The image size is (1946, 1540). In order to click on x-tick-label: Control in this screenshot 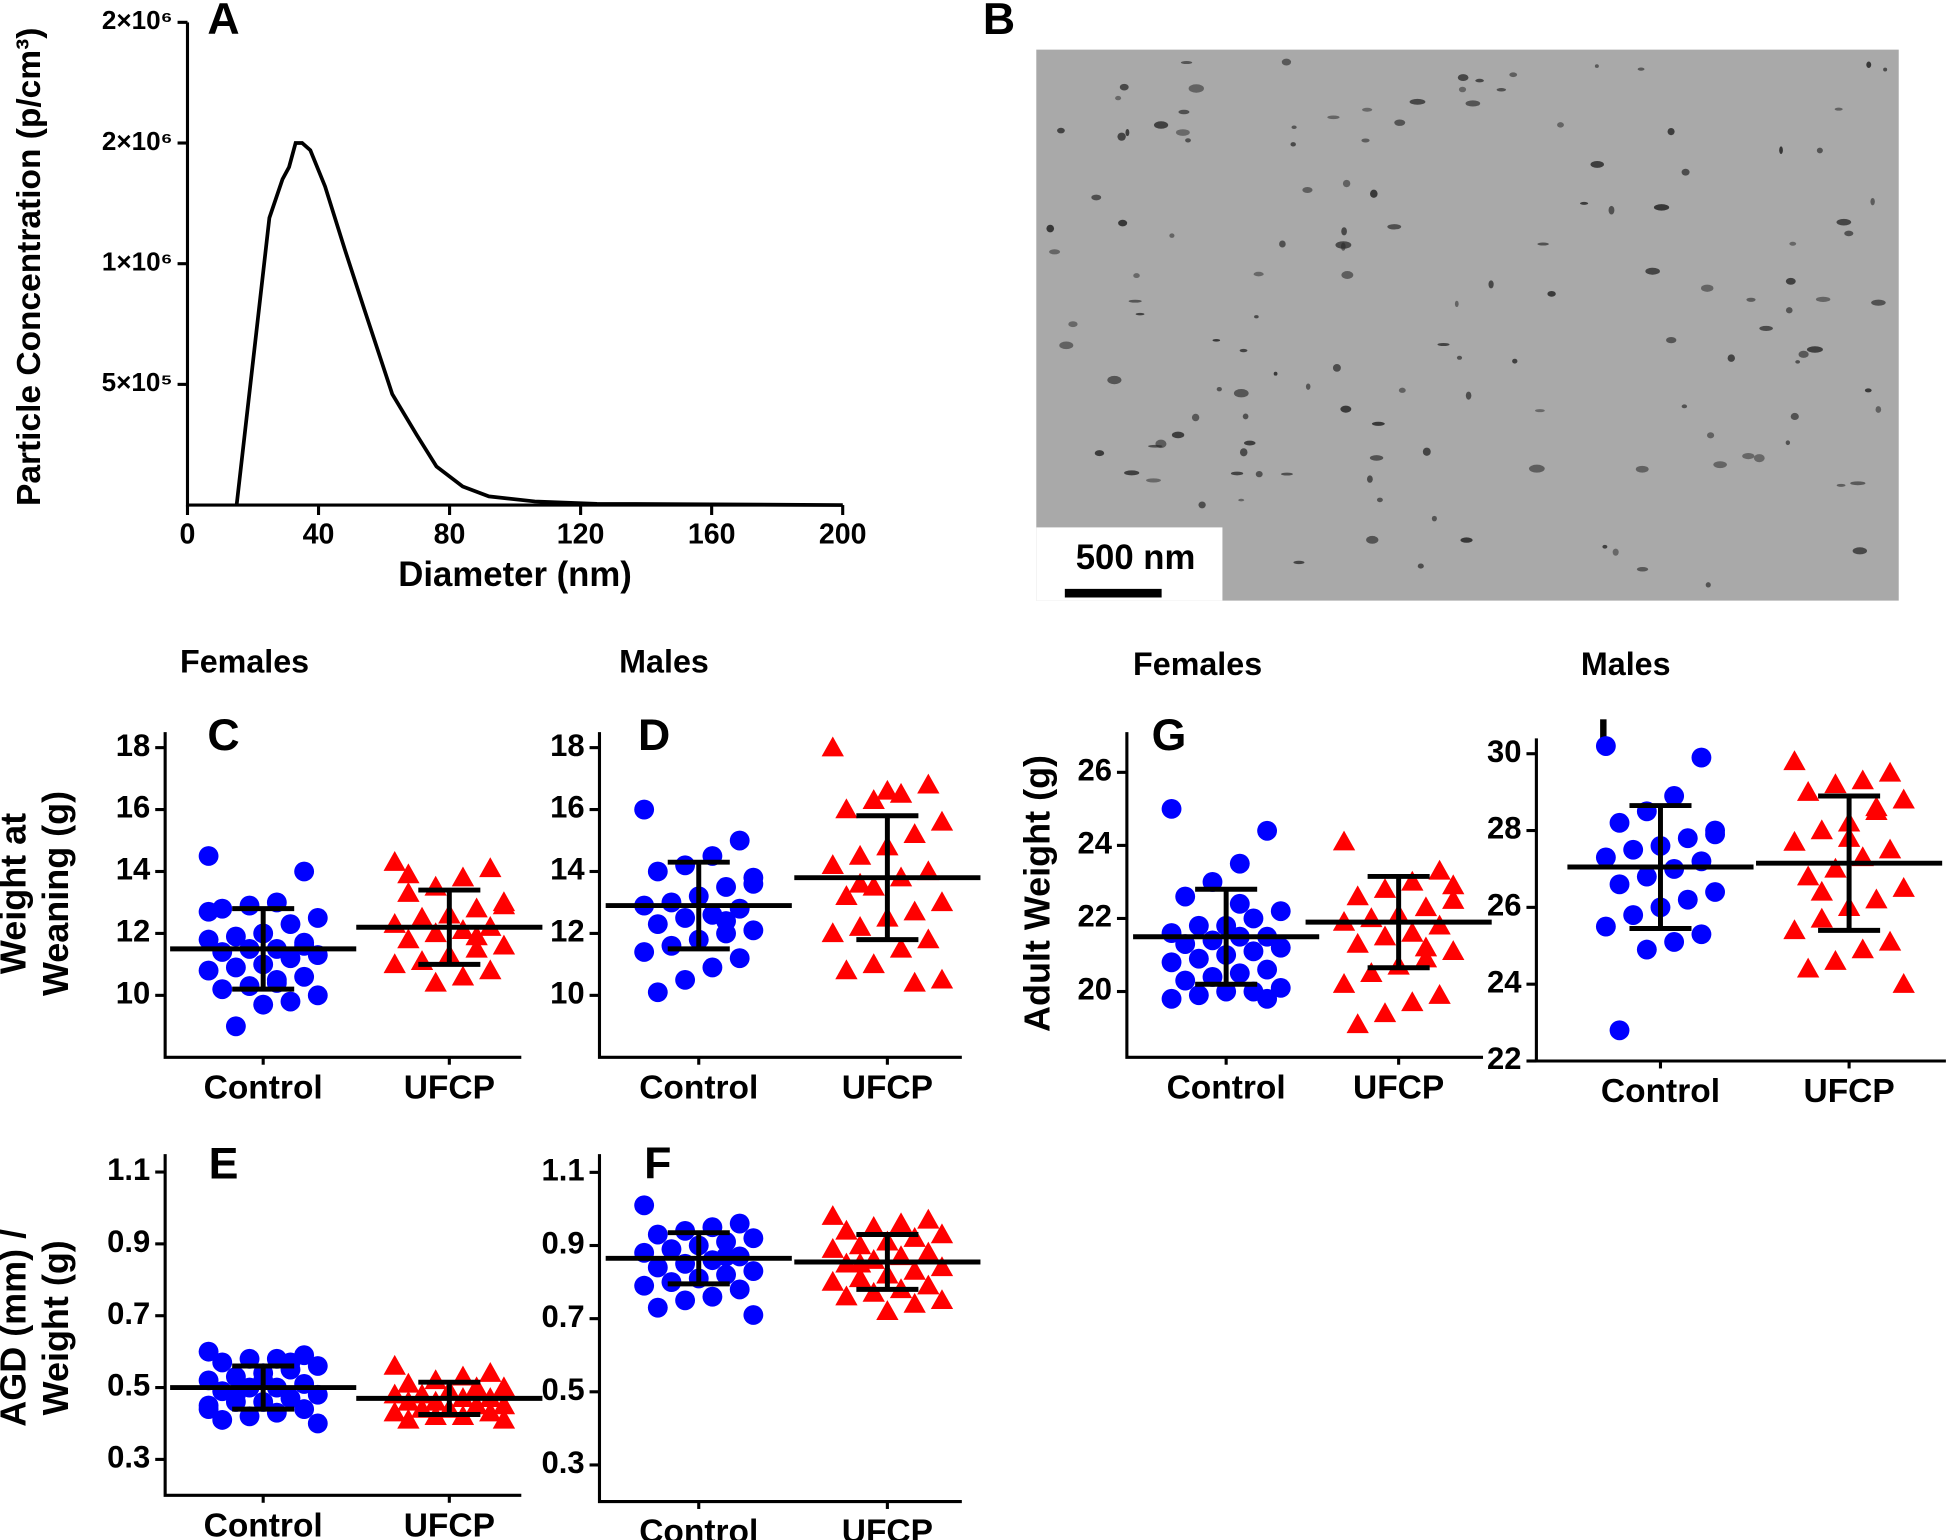, I will do `click(1660, 1091)`.